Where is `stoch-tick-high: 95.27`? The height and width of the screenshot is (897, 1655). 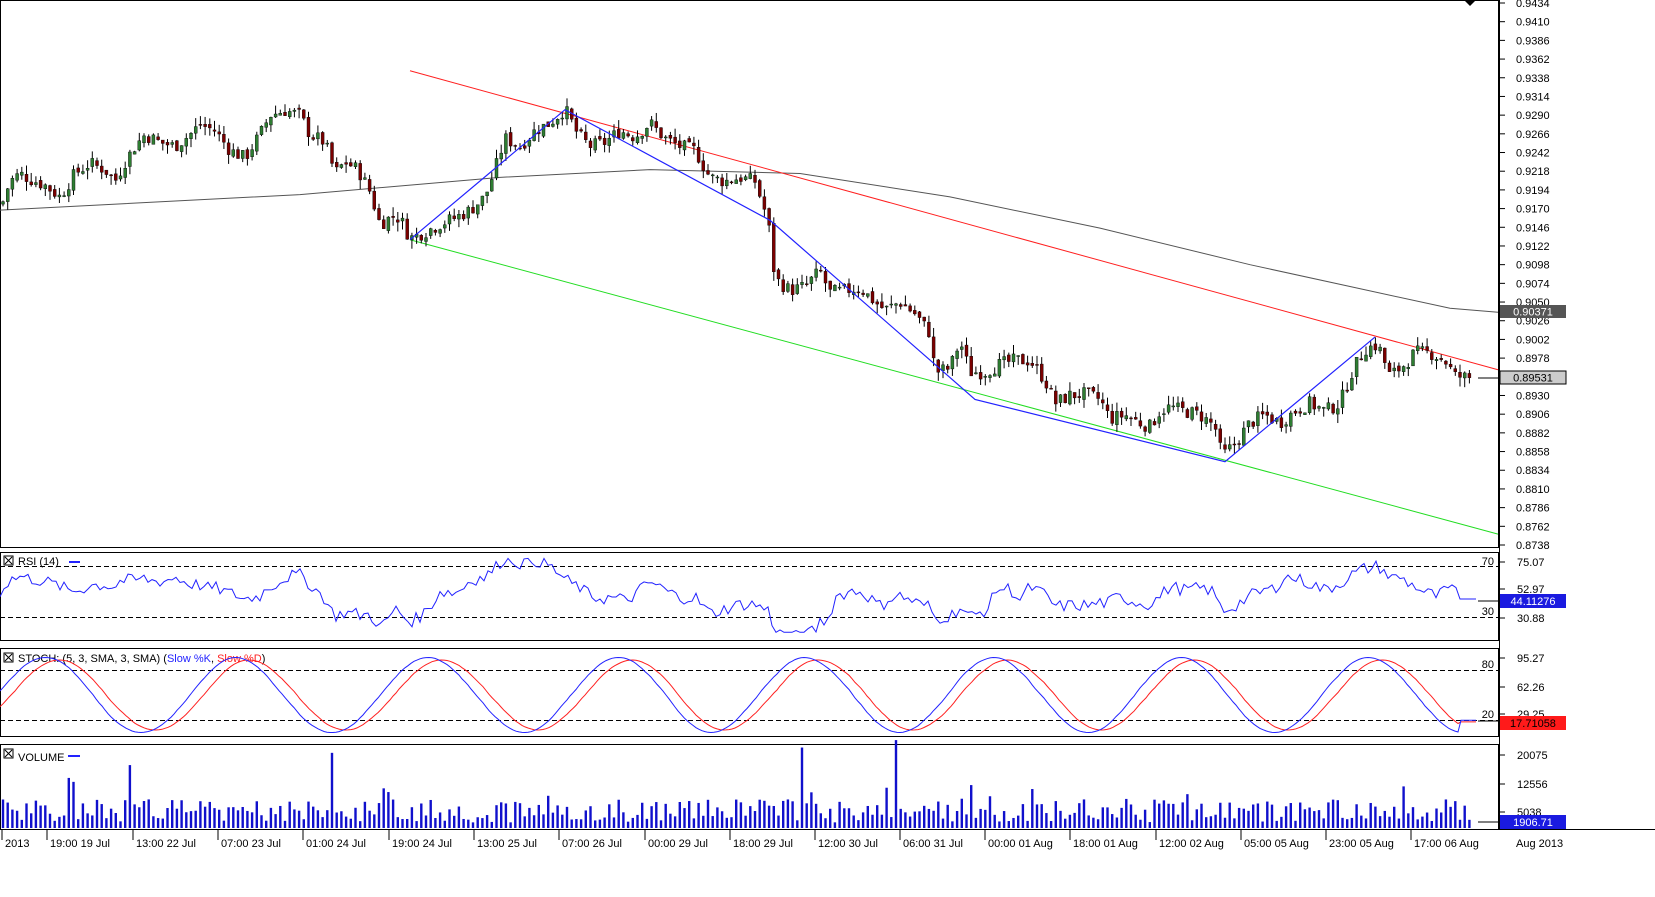
stoch-tick-high: 95.27 is located at coordinates (1531, 659).